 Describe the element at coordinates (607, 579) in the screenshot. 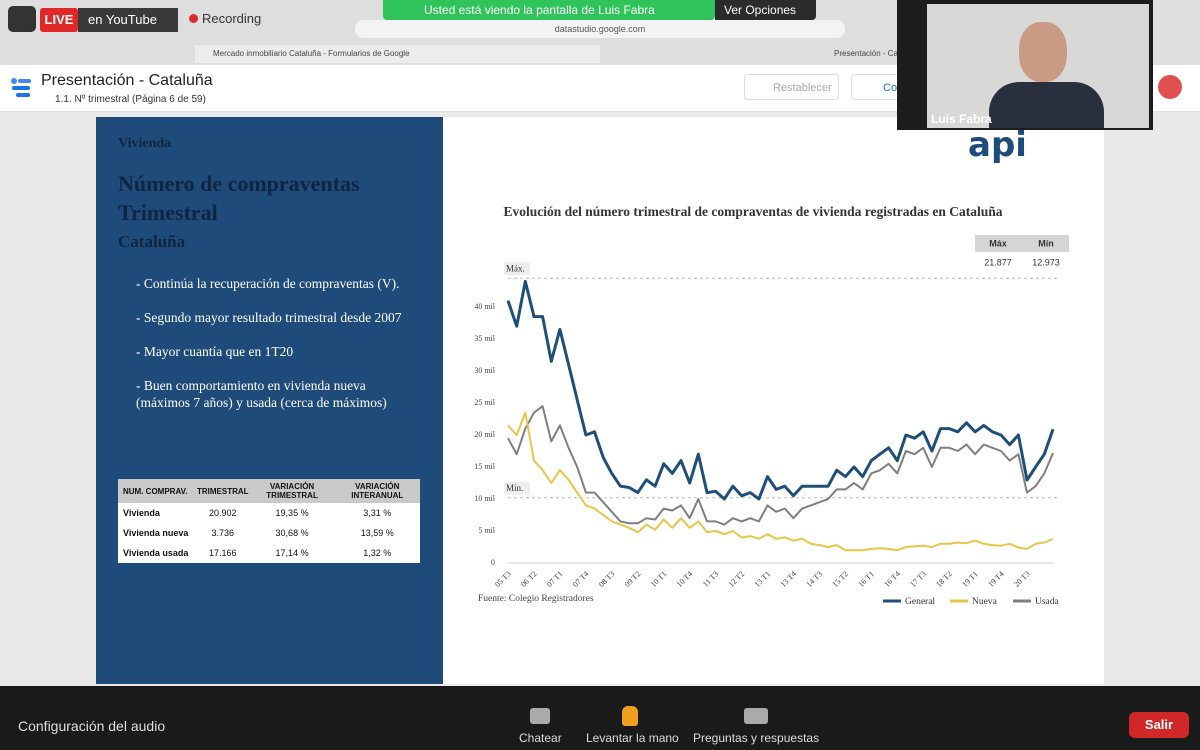

I see `x-tick-label: 08 T3` at that location.